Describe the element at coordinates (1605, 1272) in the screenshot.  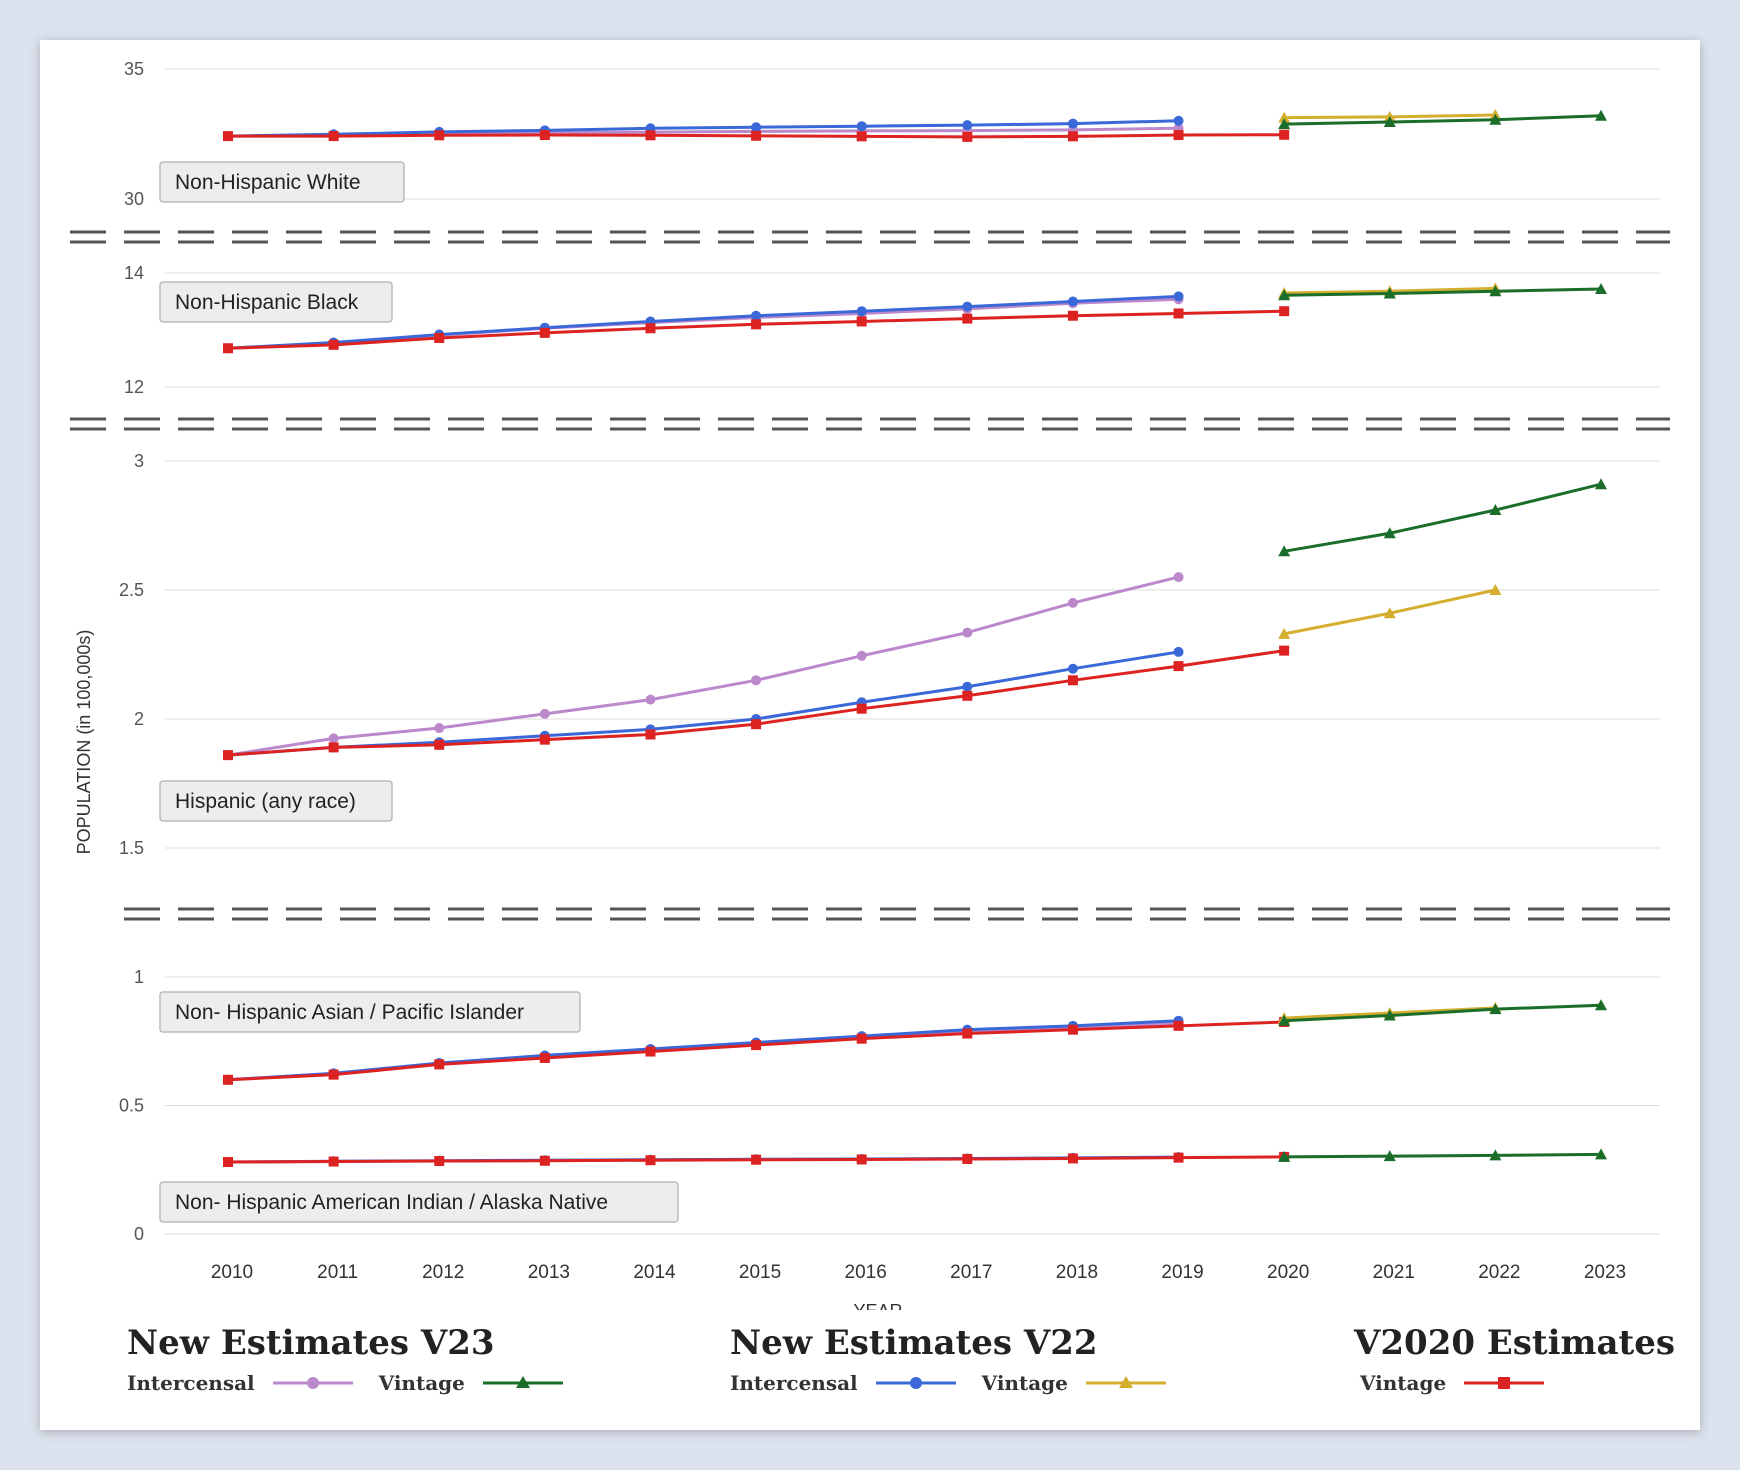
I see `x-tick-label: 2023` at that location.